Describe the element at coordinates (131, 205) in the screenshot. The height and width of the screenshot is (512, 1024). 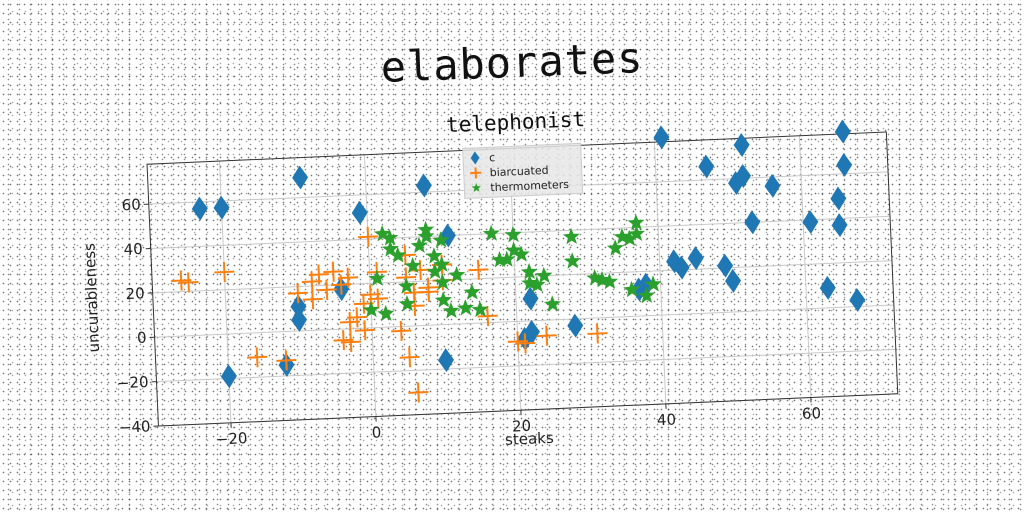
I see `y-tick-label: 60` at that location.